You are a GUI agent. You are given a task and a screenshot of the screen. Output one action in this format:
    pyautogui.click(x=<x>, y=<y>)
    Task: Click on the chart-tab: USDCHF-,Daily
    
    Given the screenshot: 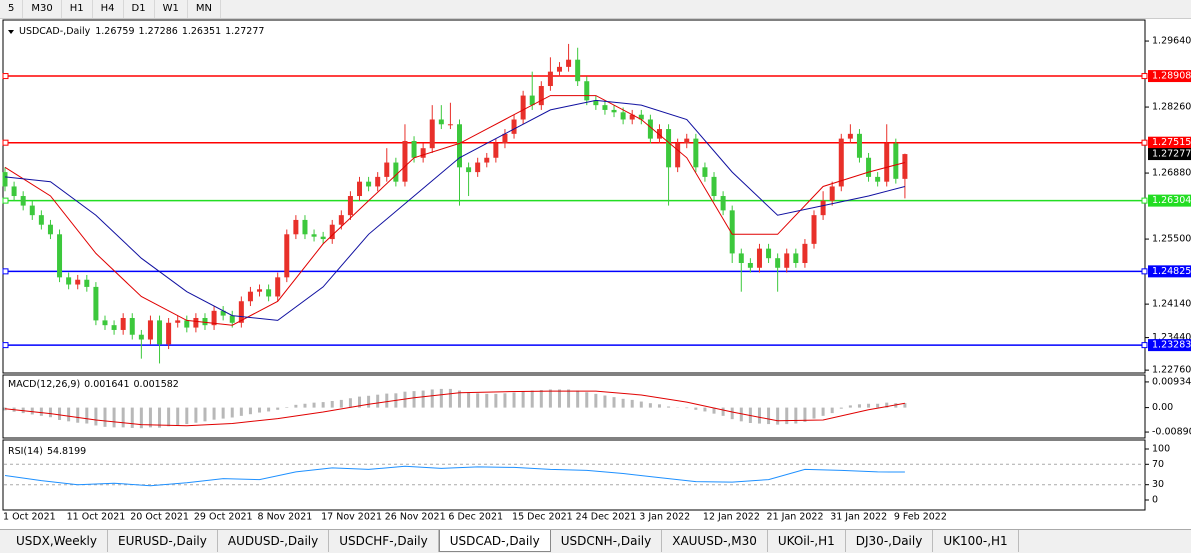 What is the action you would take?
    pyautogui.click(x=384, y=541)
    